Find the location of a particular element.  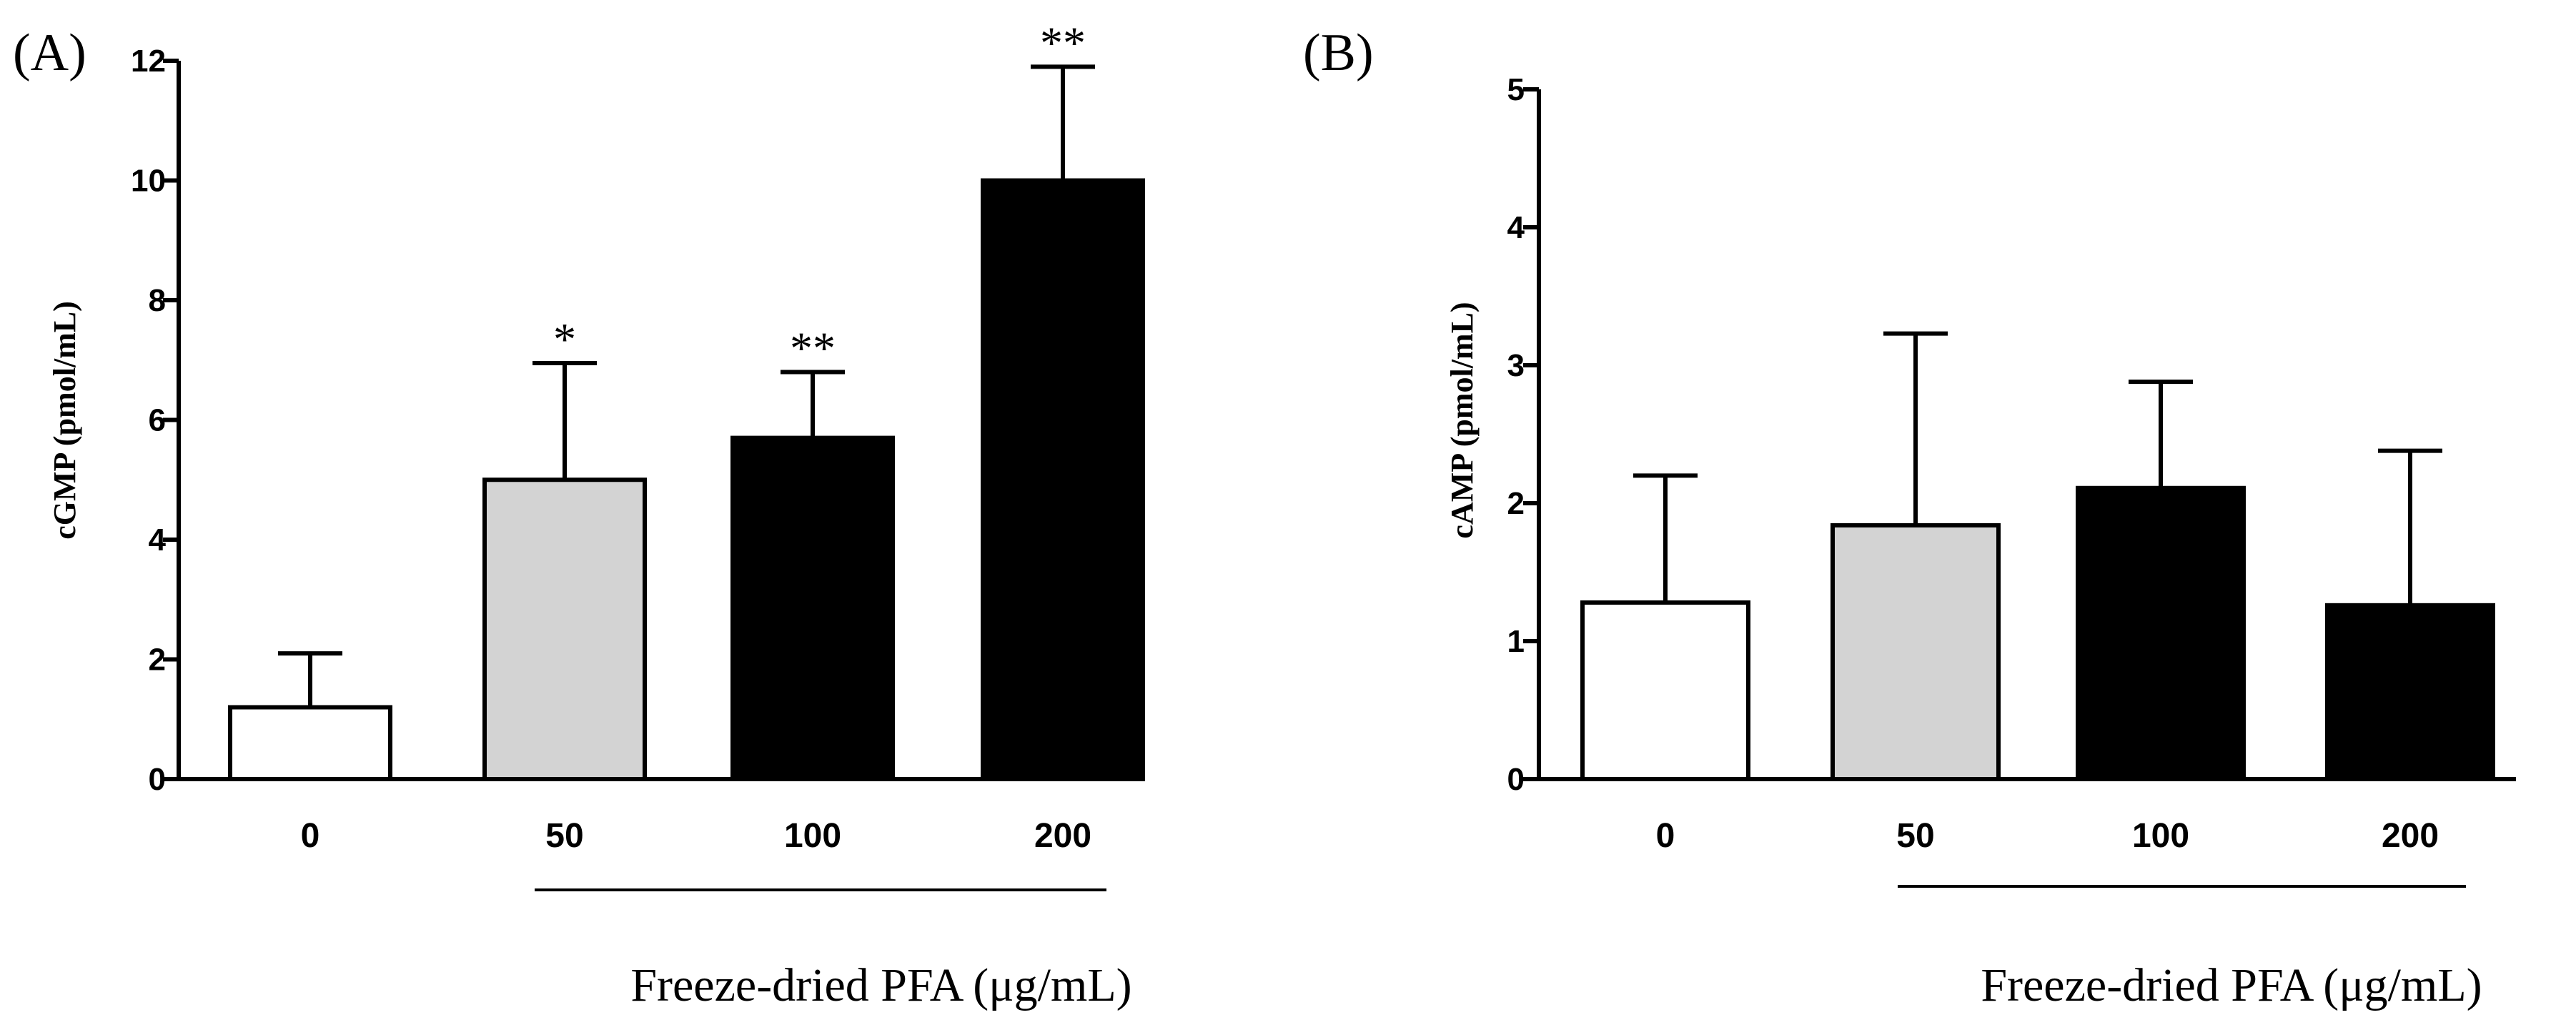

y-tick-label: 10 is located at coordinates (148, 182).